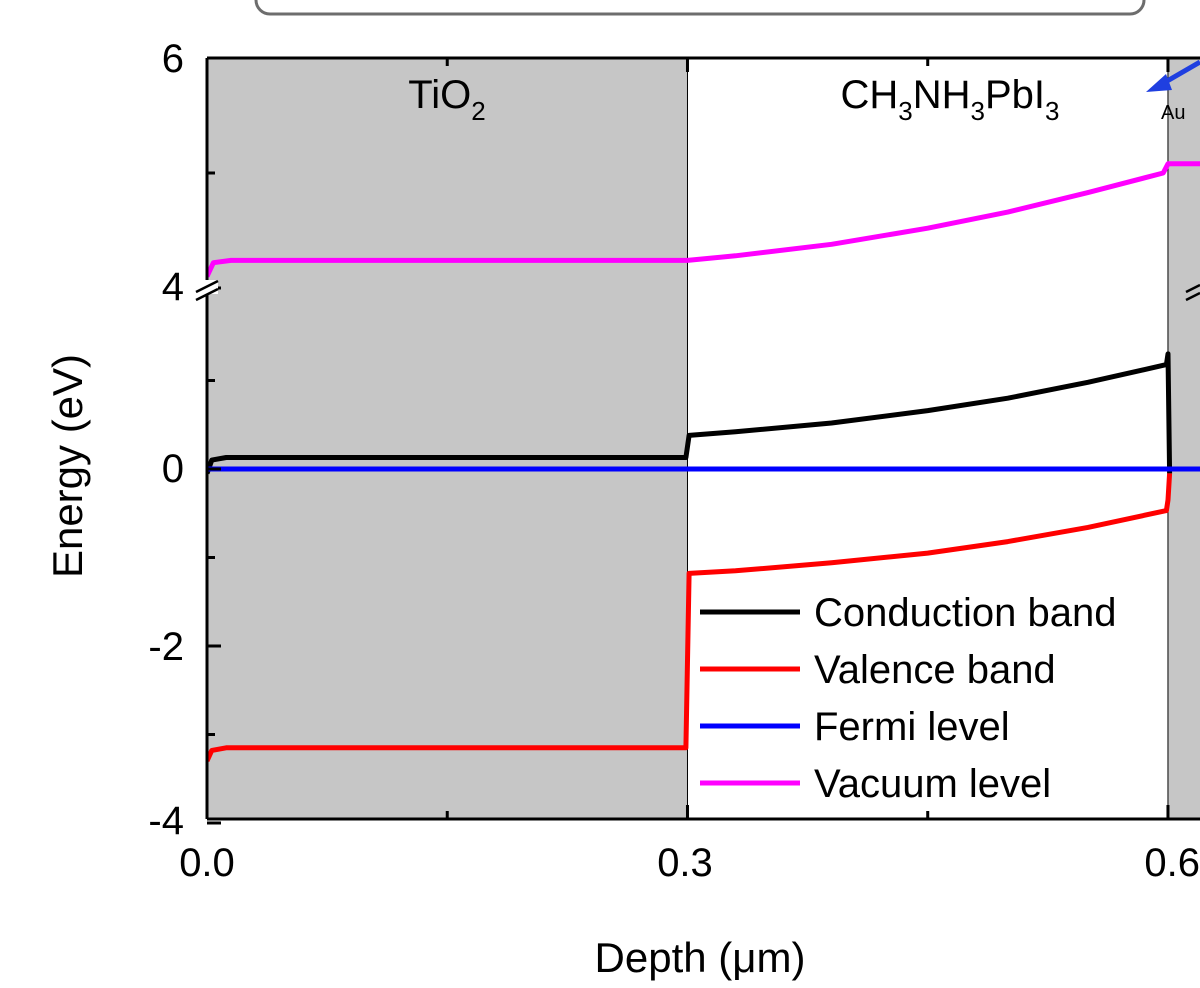  What do you see at coordinates (690, 413) in the screenshot?
I see `series-line-conduction-band` at bounding box center [690, 413].